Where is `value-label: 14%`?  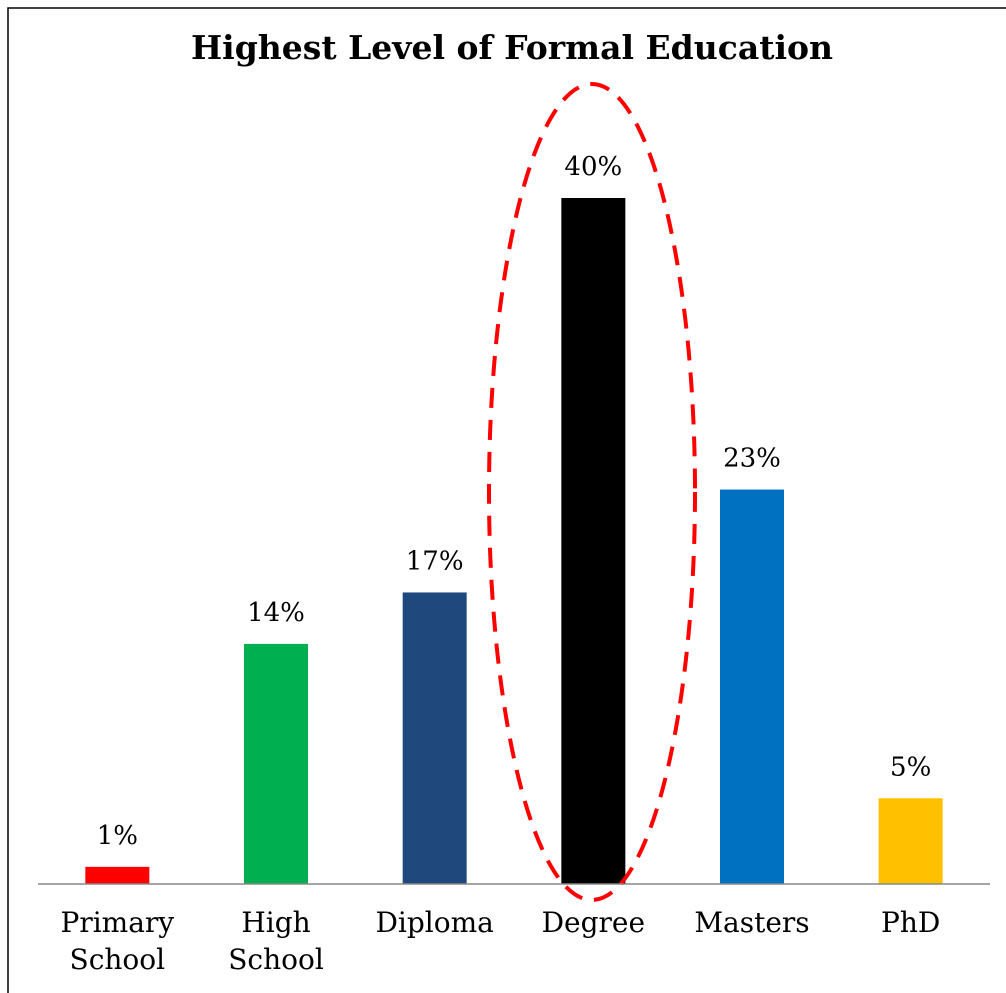 value-label: 14% is located at coordinates (276, 613).